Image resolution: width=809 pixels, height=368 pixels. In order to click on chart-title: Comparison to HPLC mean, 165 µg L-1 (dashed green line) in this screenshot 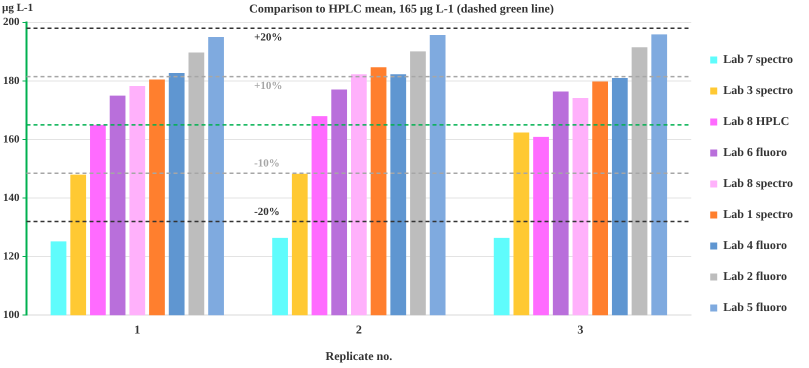, I will do `click(401, 8)`.